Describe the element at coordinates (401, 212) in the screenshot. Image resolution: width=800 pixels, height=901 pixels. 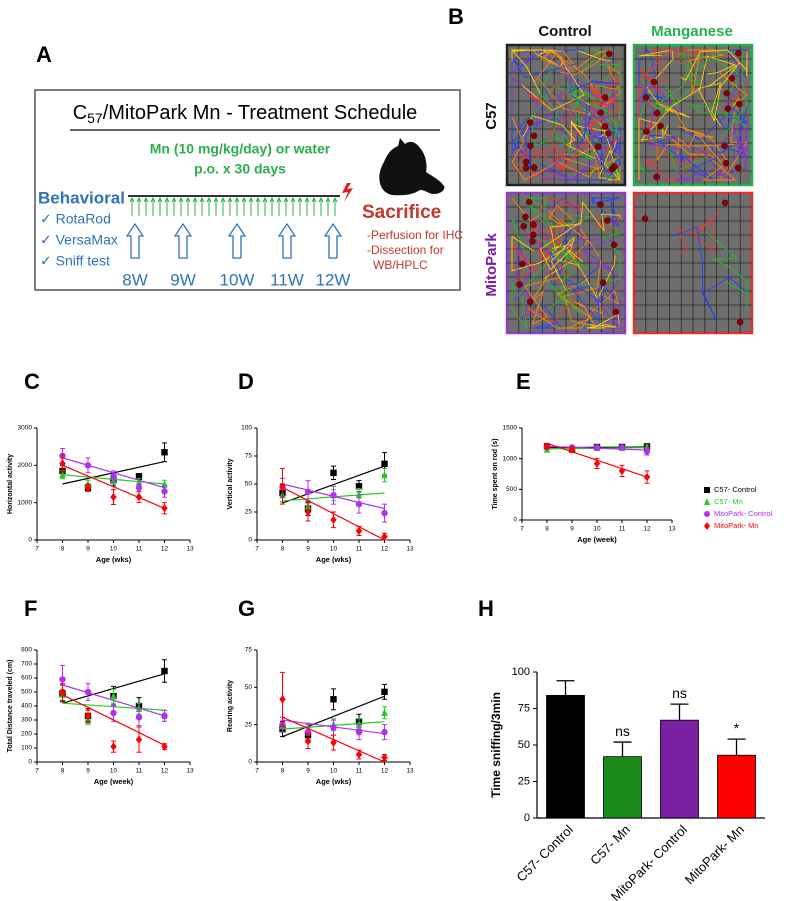
I see `sacrifice: Sacrifice` at that location.